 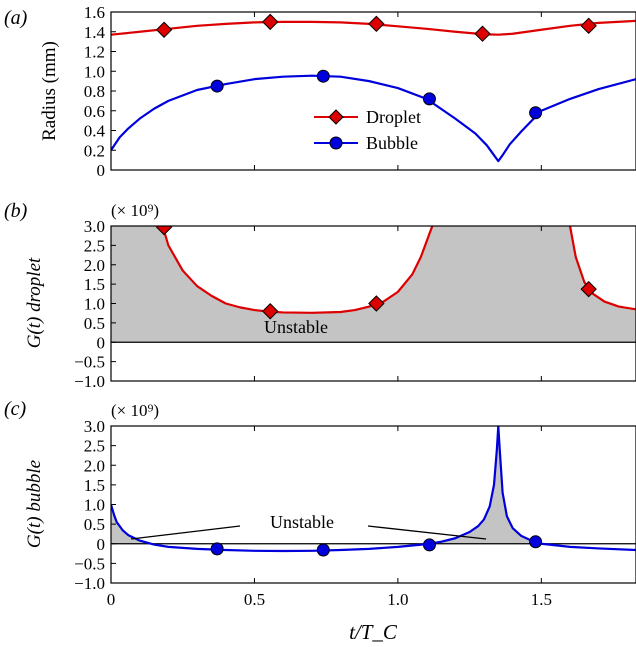 What do you see at coordinates (94, 52) in the screenshot?
I see `y-tick-label: 1.2` at bounding box center [94, 52].